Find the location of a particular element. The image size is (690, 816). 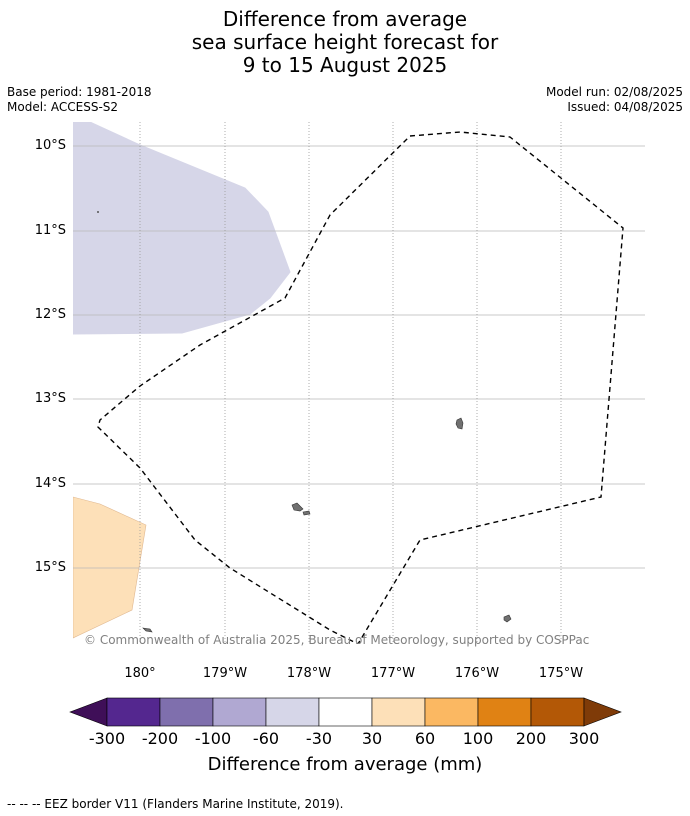

model-name: Model: ACCESS-S2 is located at coordinates (63, 107).